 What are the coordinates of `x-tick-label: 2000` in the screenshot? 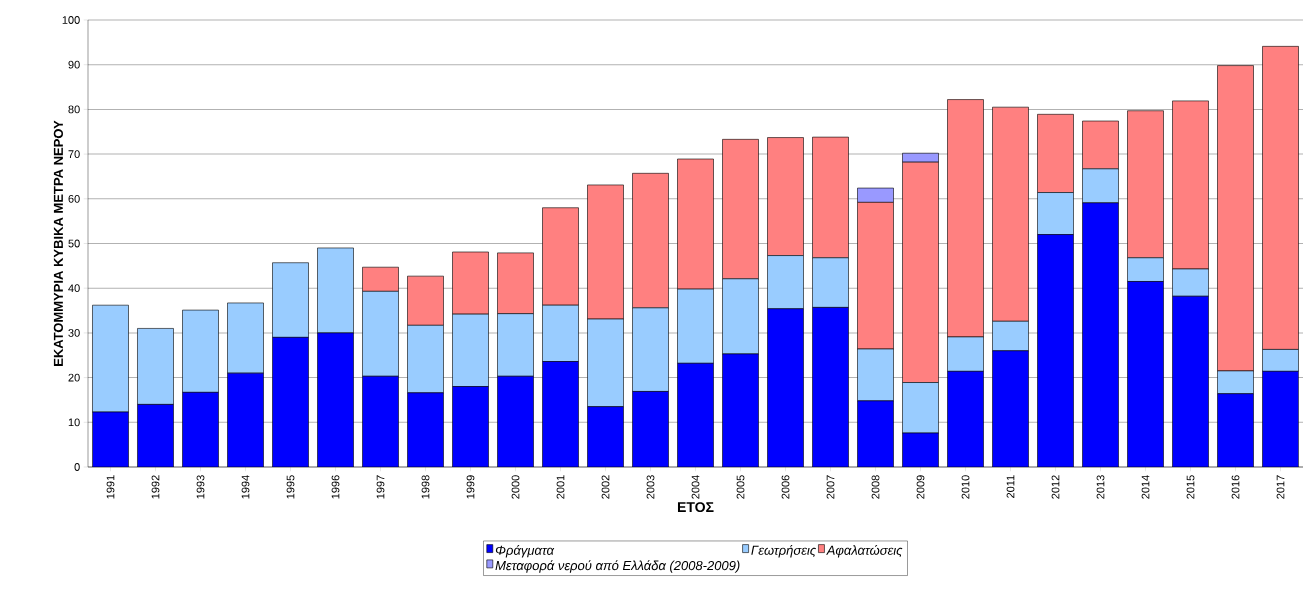 It's located at (515, 487).